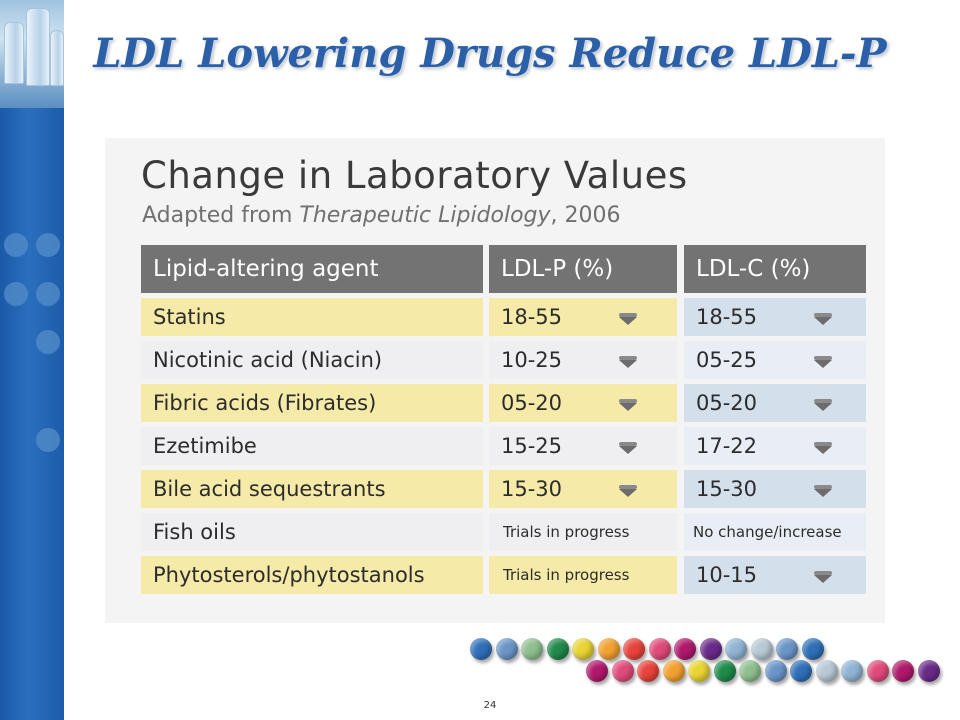  Describe the element at coordinates (425, 215) in the screenshot. I see `subtitle-source: Therapeutic Lipidology` at that location.